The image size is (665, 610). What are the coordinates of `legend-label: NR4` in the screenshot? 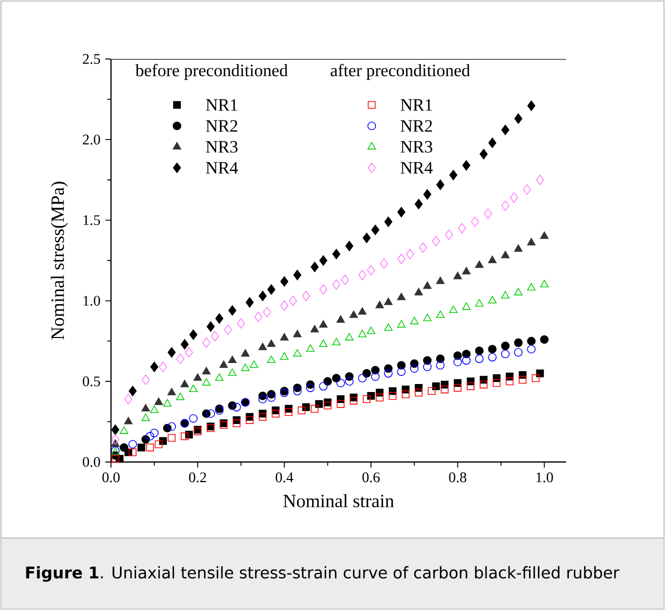 It's located at (222, 168).